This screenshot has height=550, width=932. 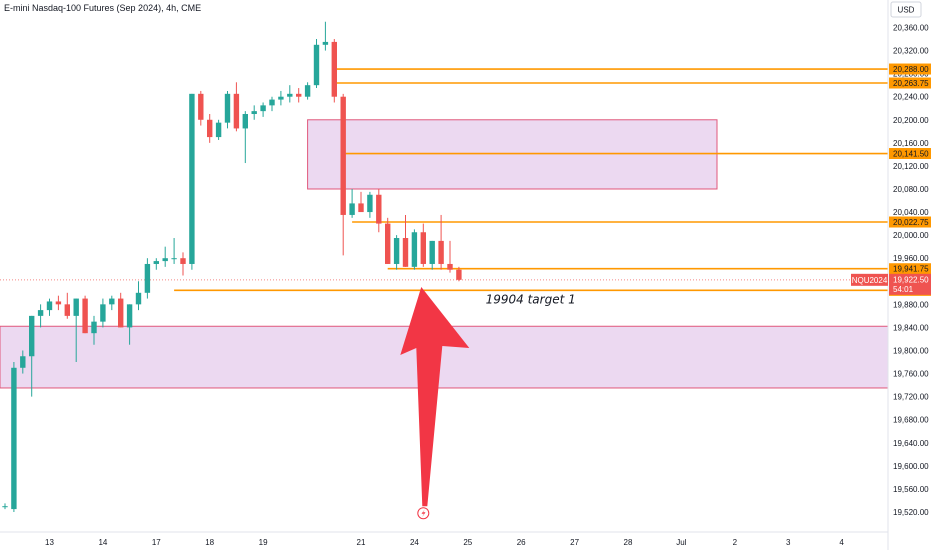 What do you see at coordinates (531, 300) in the screenshot?
I see `annotation-layer: 19904 target 1` at bounding box center [531, 300].